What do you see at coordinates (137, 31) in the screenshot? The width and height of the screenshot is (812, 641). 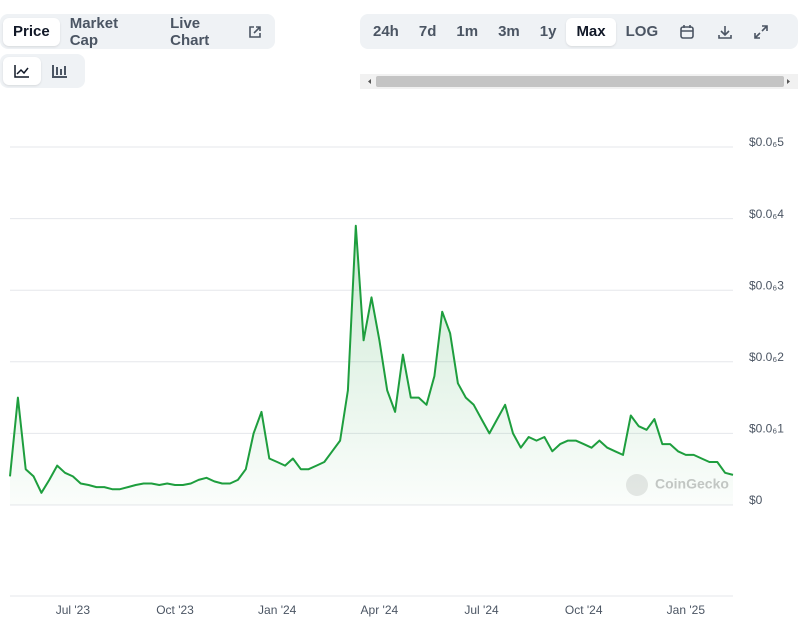 I see `tab-group: Price Market Cap Live Chart` at bounding box center [137, 31].